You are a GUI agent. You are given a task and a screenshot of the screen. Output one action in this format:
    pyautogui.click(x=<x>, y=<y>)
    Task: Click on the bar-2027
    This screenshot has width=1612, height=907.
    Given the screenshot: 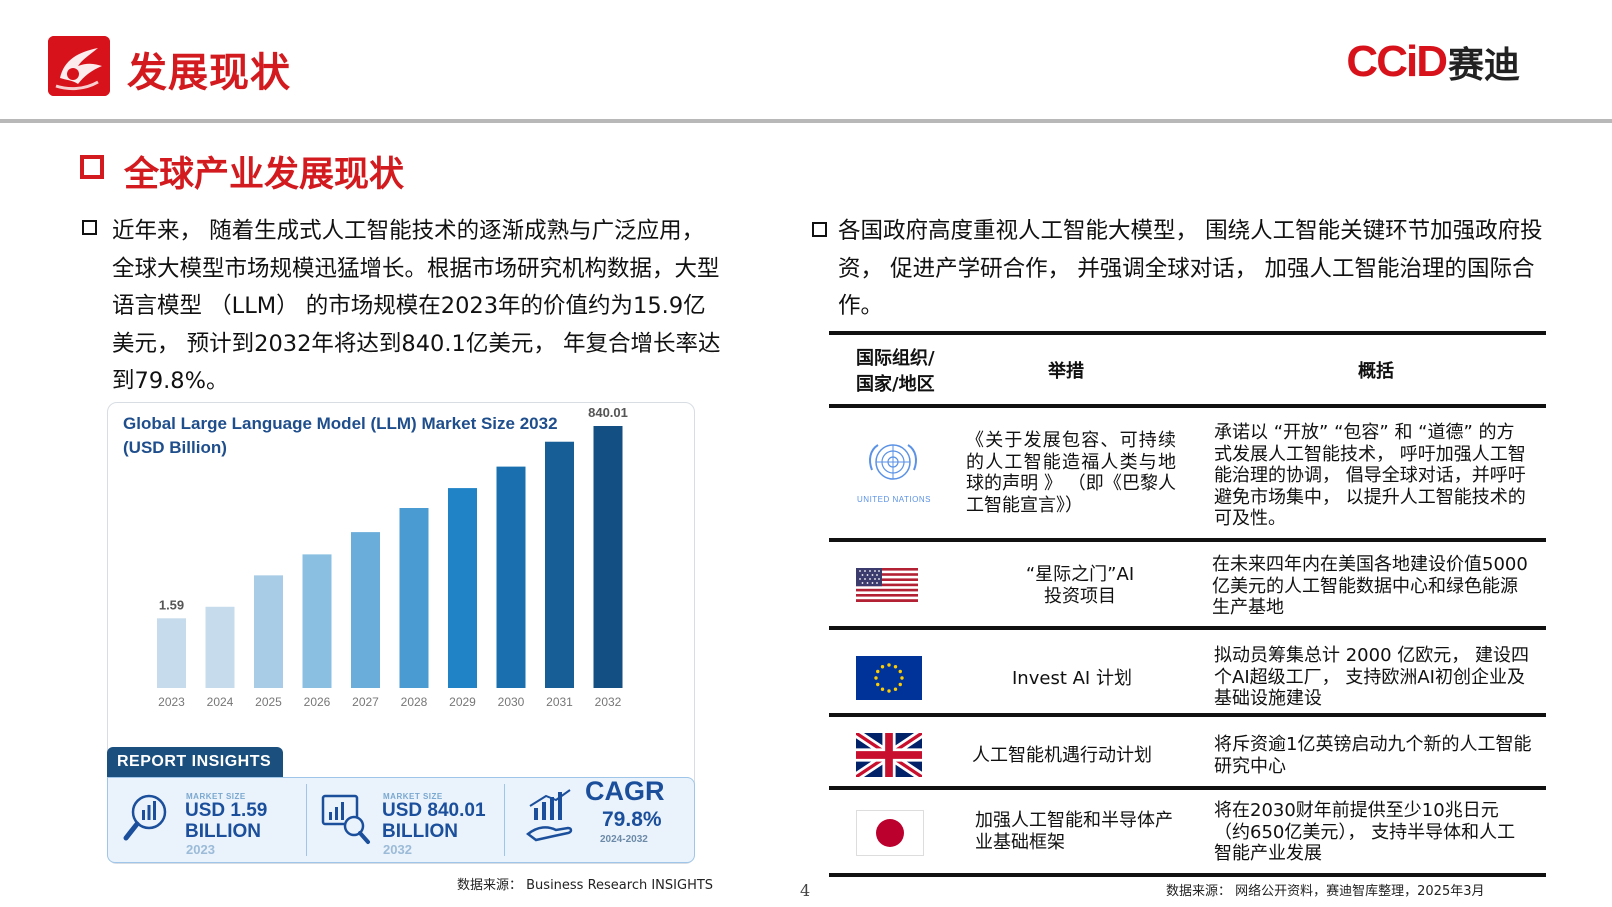 What is the action you would take?
    pyautogui.click(x=365, y=610)
    